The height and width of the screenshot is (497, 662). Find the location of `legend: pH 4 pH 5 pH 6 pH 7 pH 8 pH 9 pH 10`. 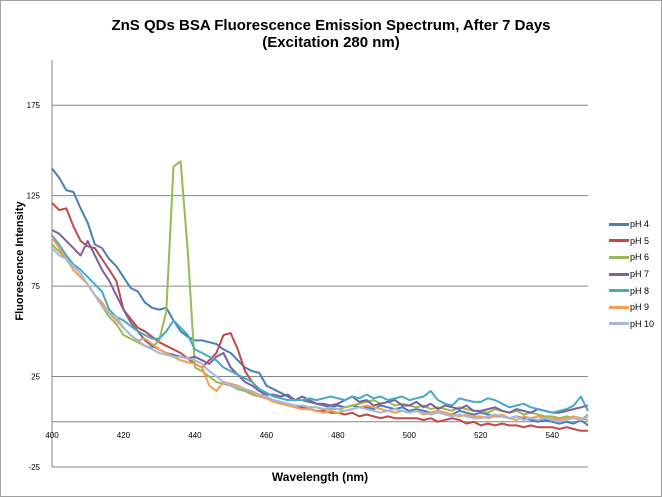

legend: pH 4 pH 5 pH 6 pH 7 pH 8 pH 9 pH 10 is located at coordinates (631, 274).